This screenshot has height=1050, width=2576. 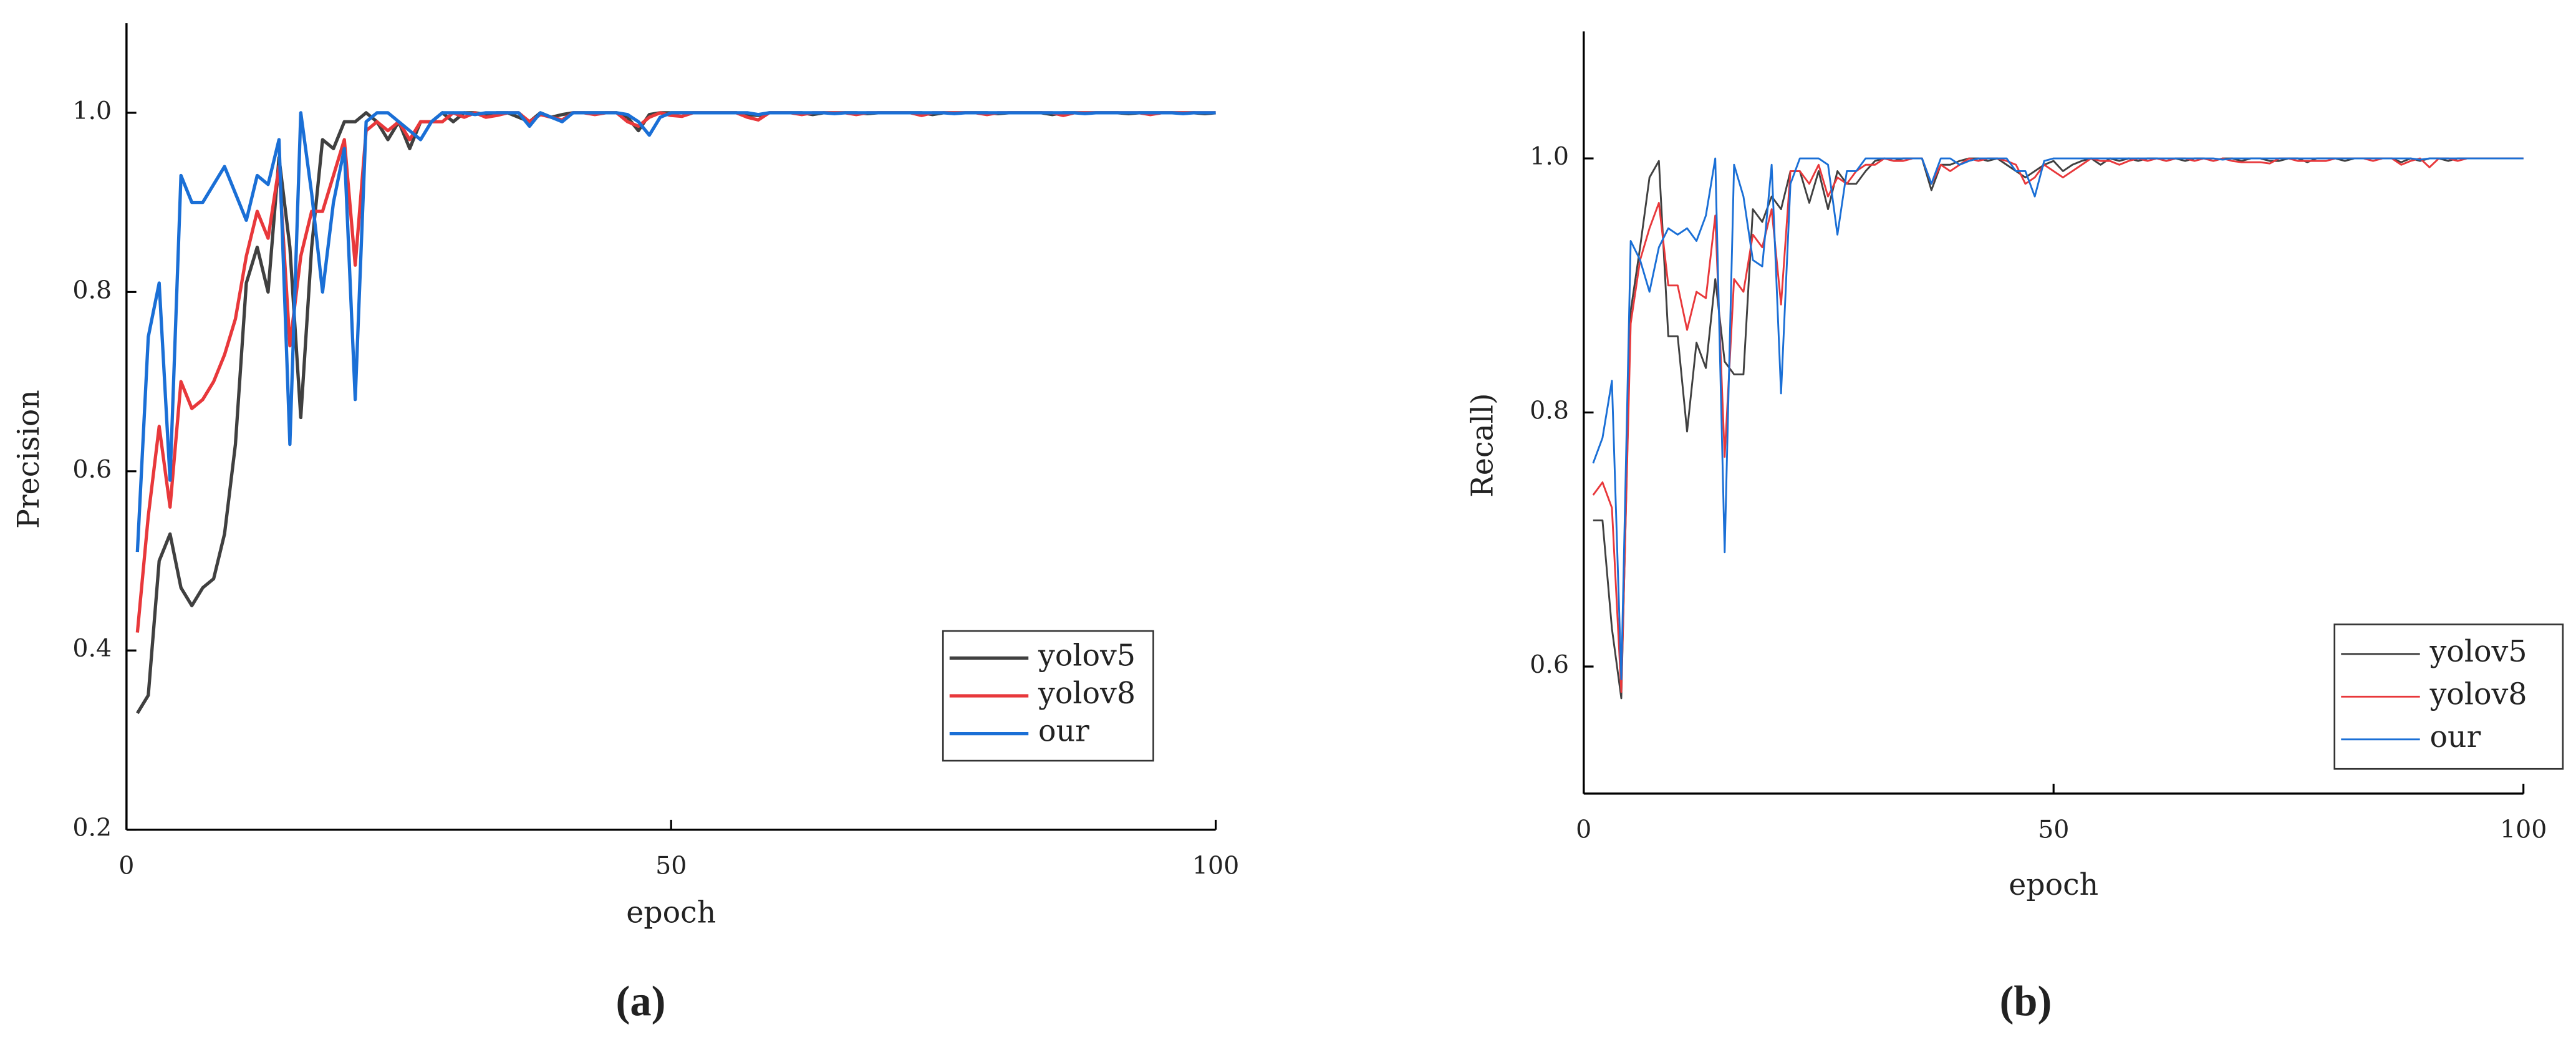 I want to click on y-axis-label: Recall), so click(x=1483, y=445).